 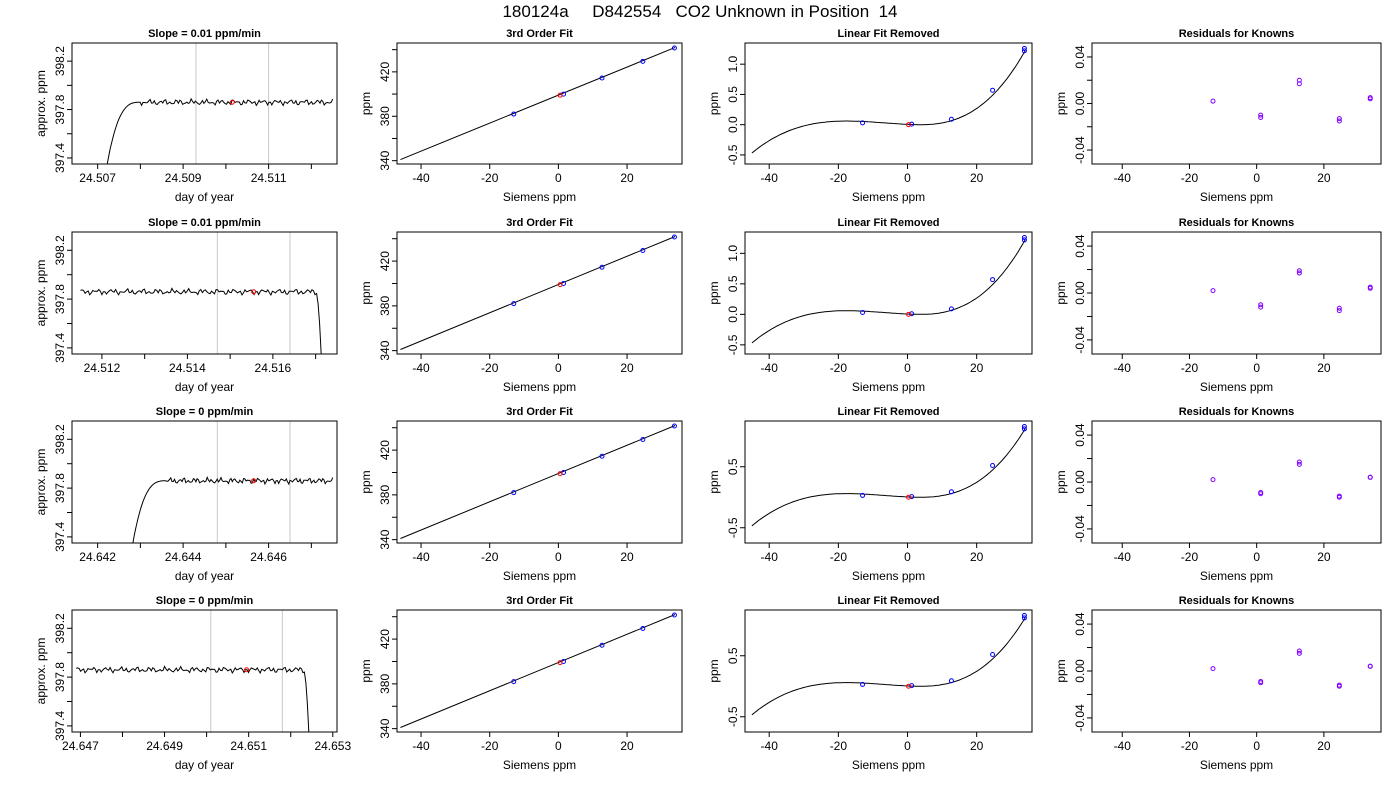 I want to click on fit-line, so click(x=538, y=103).